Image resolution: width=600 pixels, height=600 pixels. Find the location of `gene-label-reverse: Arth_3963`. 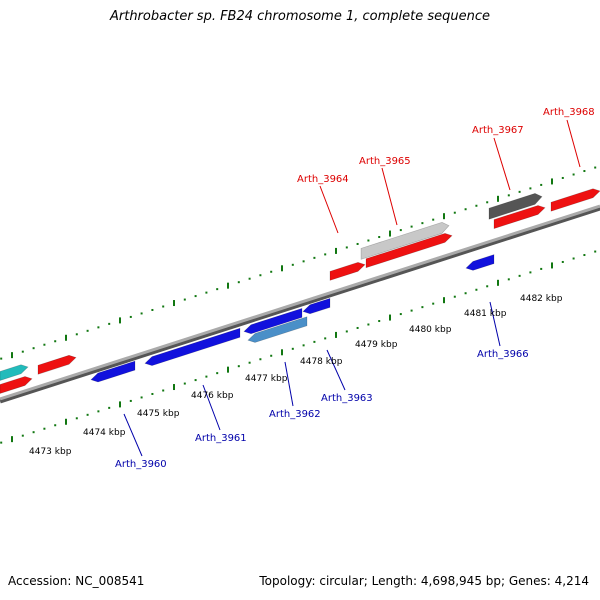

gene-label-reverse: Arth_3963 is located at coordinates (347, 398).